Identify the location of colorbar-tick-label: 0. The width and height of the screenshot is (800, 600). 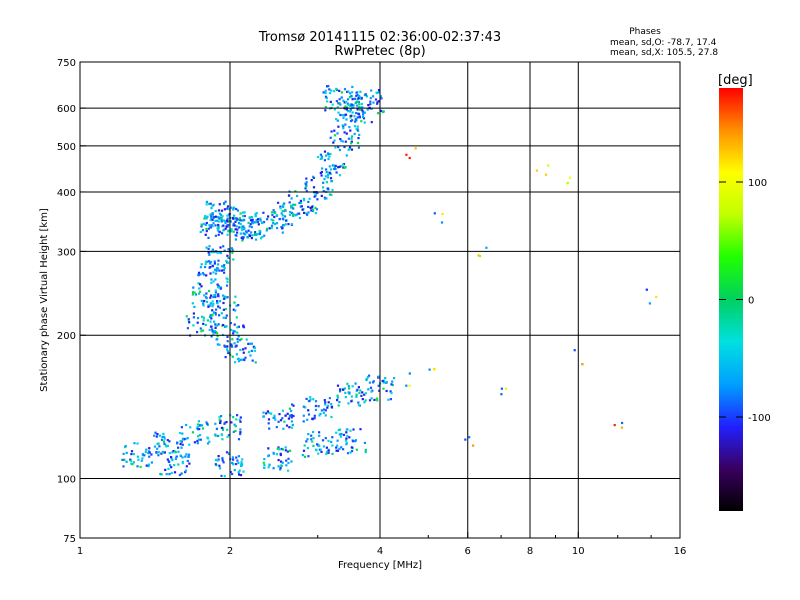
(751, 301).